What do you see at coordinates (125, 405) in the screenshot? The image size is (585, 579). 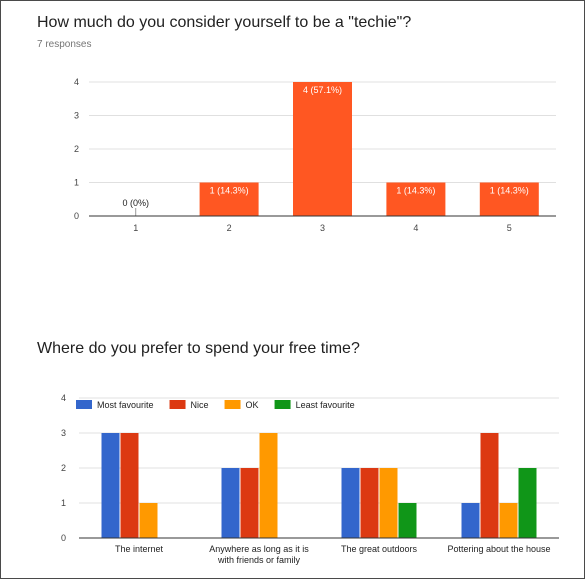 I see `legend-label: Most favourite` at bounding box center [125, 405].